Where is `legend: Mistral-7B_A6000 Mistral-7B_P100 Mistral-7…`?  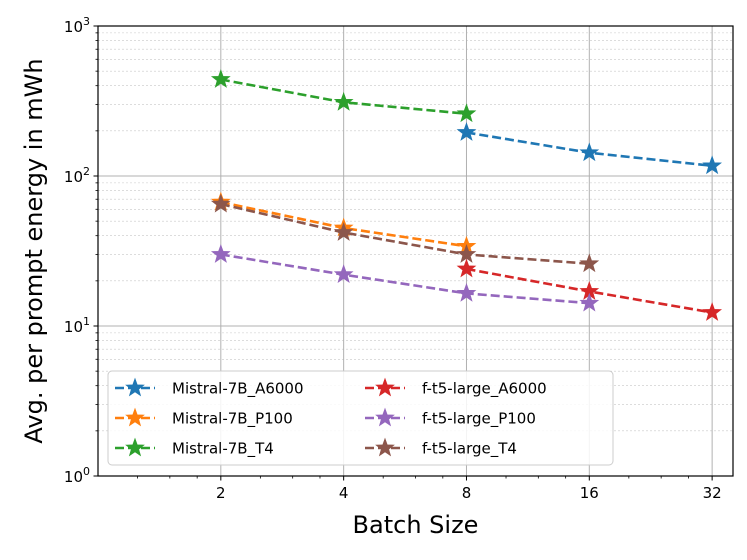 legend: Mistral-7B_A6000 Mistral-7B_P100 Mistral-7… is located at coordinates (360, 418).